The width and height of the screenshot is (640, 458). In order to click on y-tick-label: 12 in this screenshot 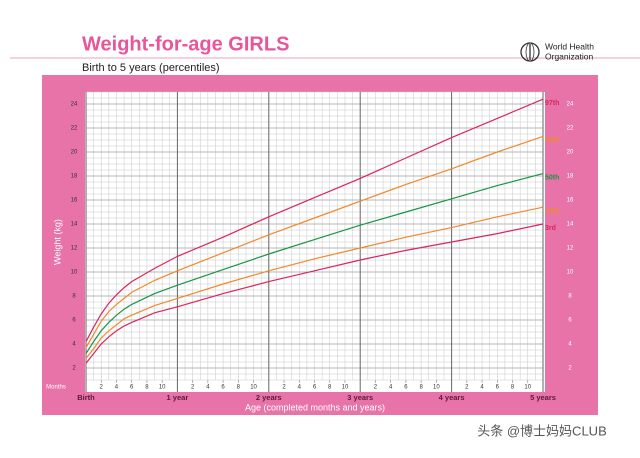, I will do `click(74, 249)`.